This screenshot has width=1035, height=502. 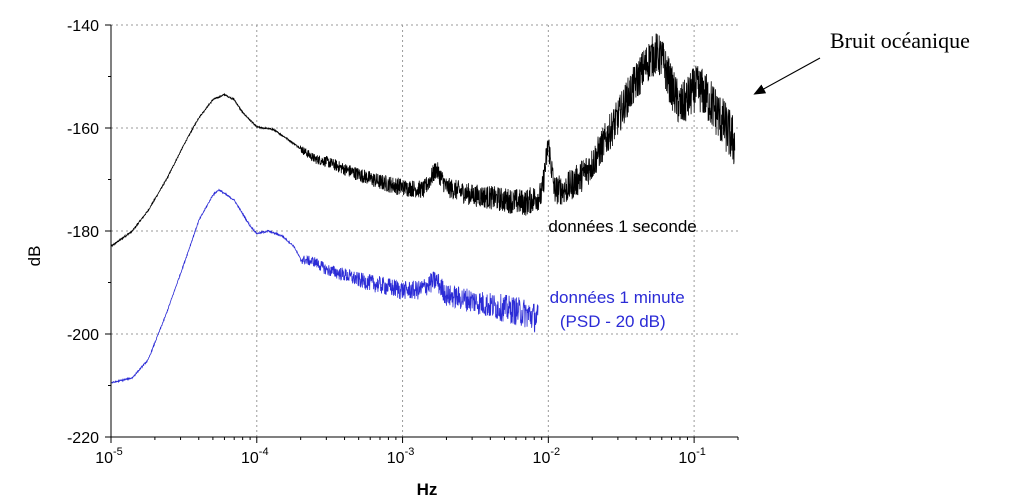 I want to click on y-tick-label: -220, so click(x=83, y=438).